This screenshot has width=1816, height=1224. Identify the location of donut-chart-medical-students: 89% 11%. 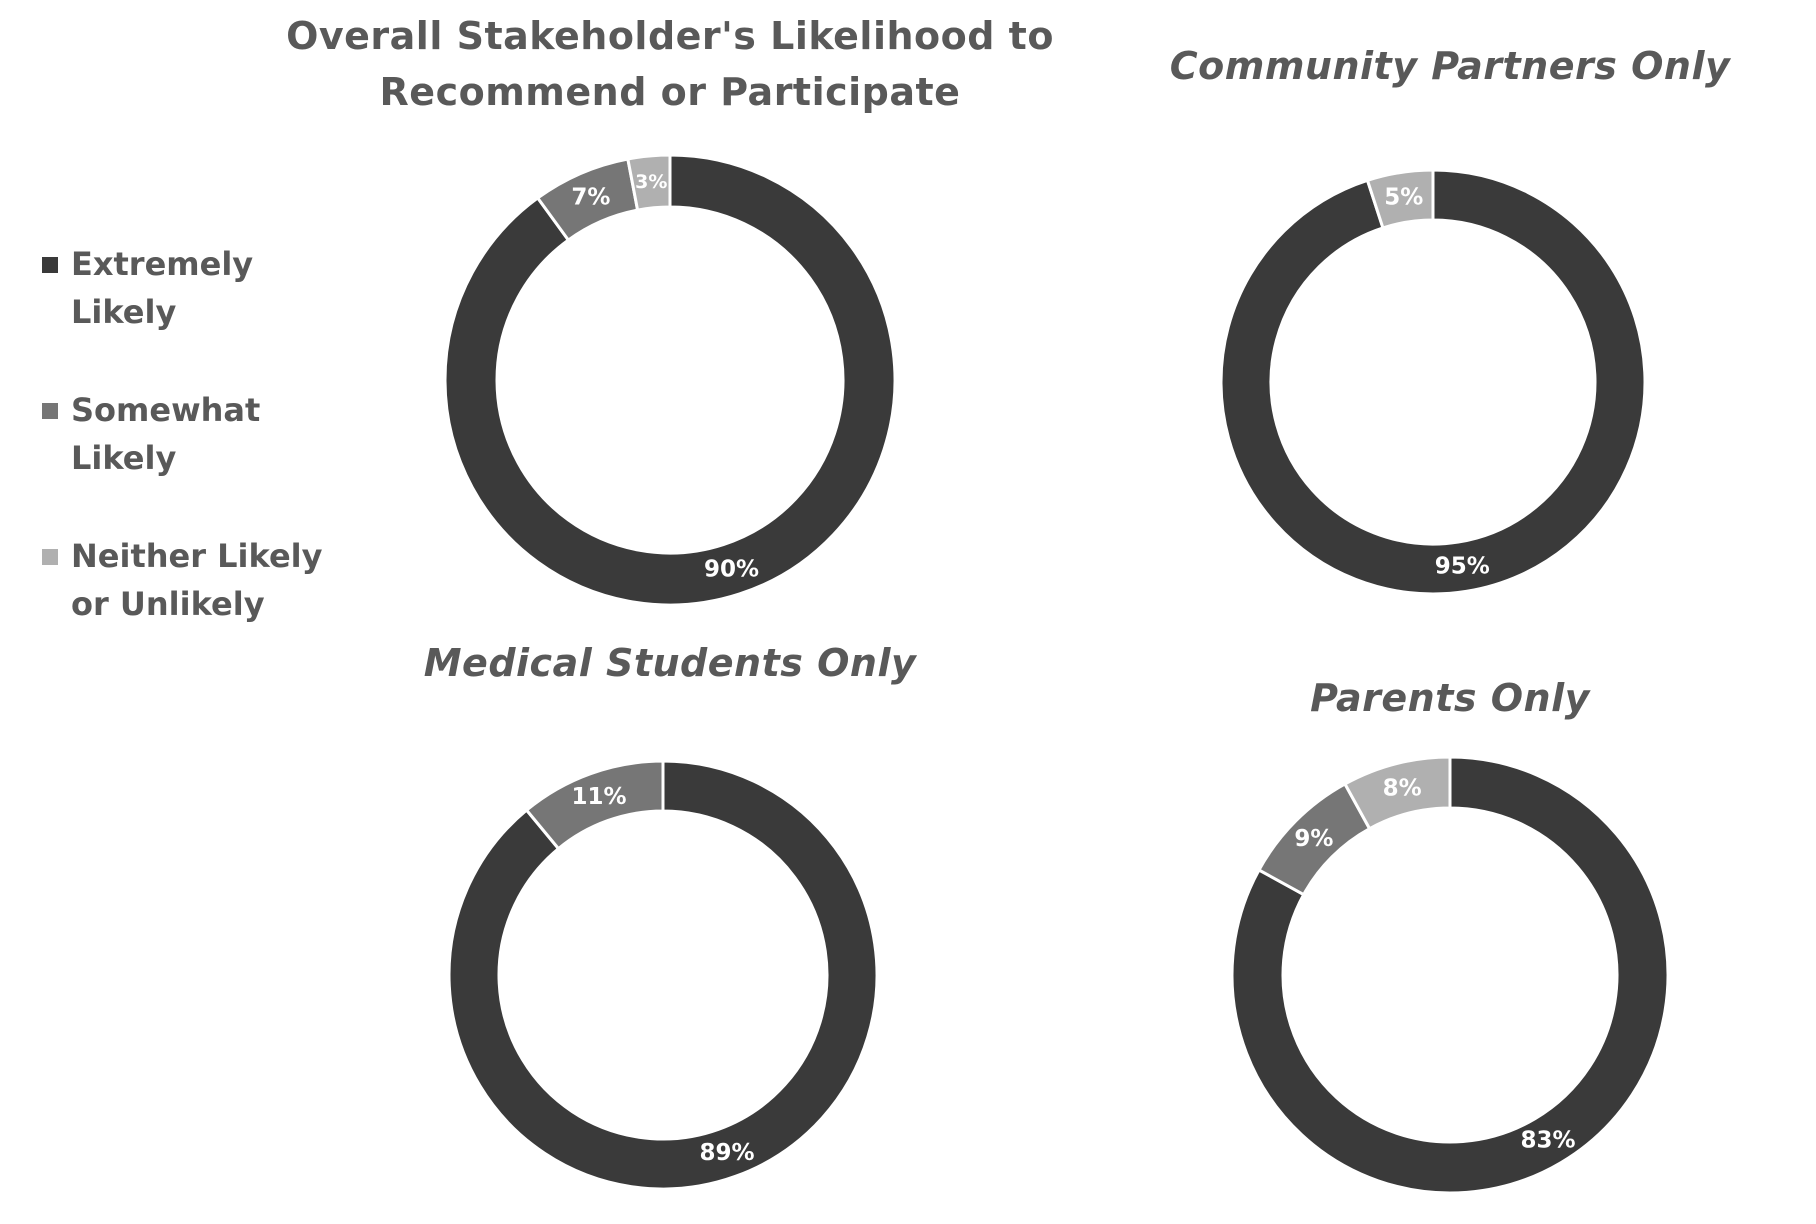
(663, 975).